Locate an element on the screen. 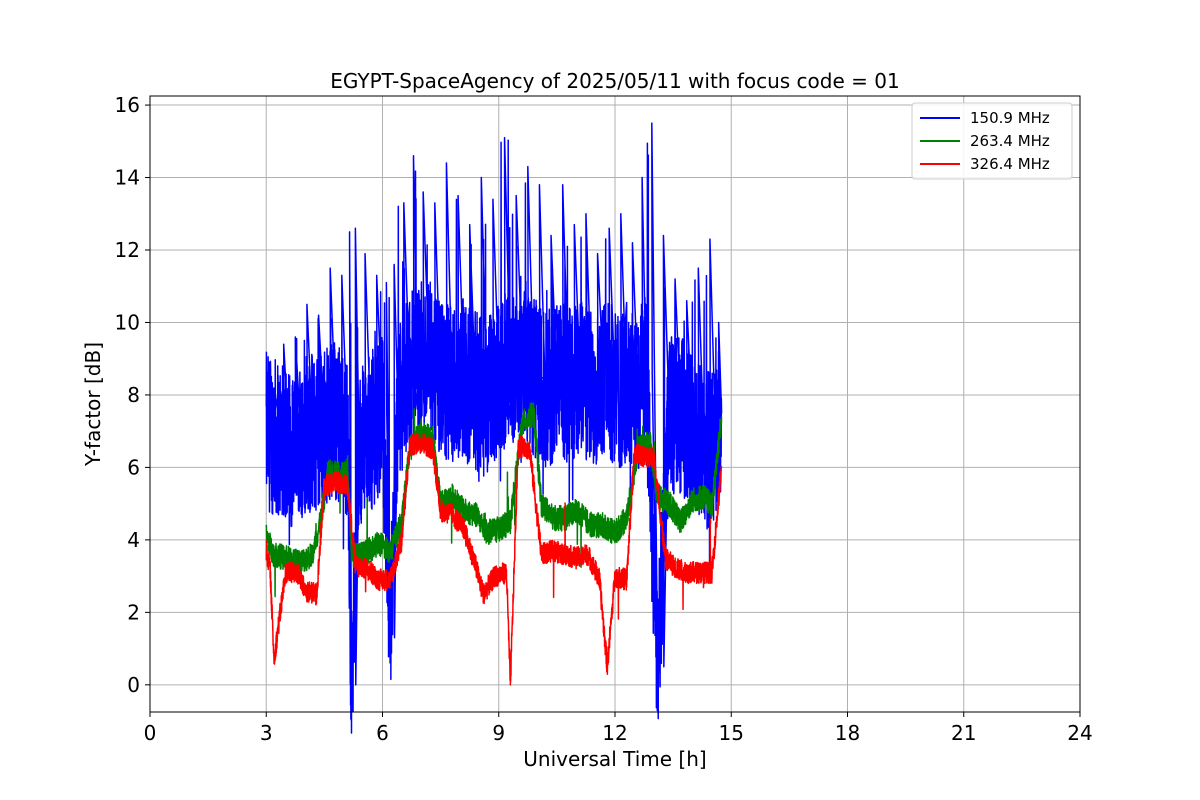  y-tick-label: 2 is located at coordinates (133, 612).